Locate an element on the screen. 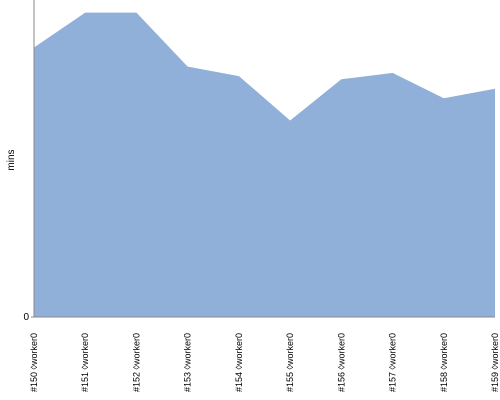 The width and height of the screenshot is (500, 400). x-tick-label: #155 ◊worker0 is located at coordinates (290, 362).